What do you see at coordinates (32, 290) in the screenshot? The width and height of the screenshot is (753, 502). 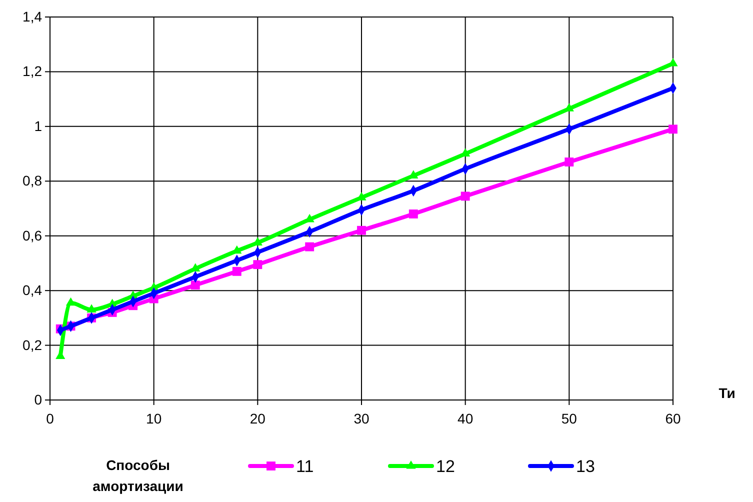 I see `y-tick-label: 0,4` at bounding box center [32, 290].